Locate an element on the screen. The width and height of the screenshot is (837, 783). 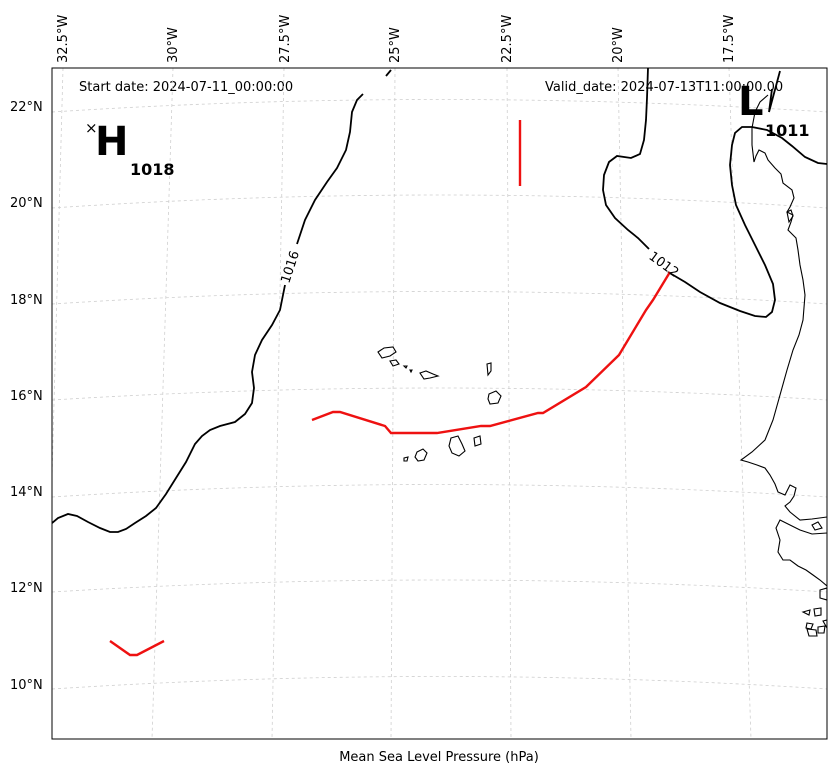
lon-label: 27.5°W is located at coordinates (285, 39).